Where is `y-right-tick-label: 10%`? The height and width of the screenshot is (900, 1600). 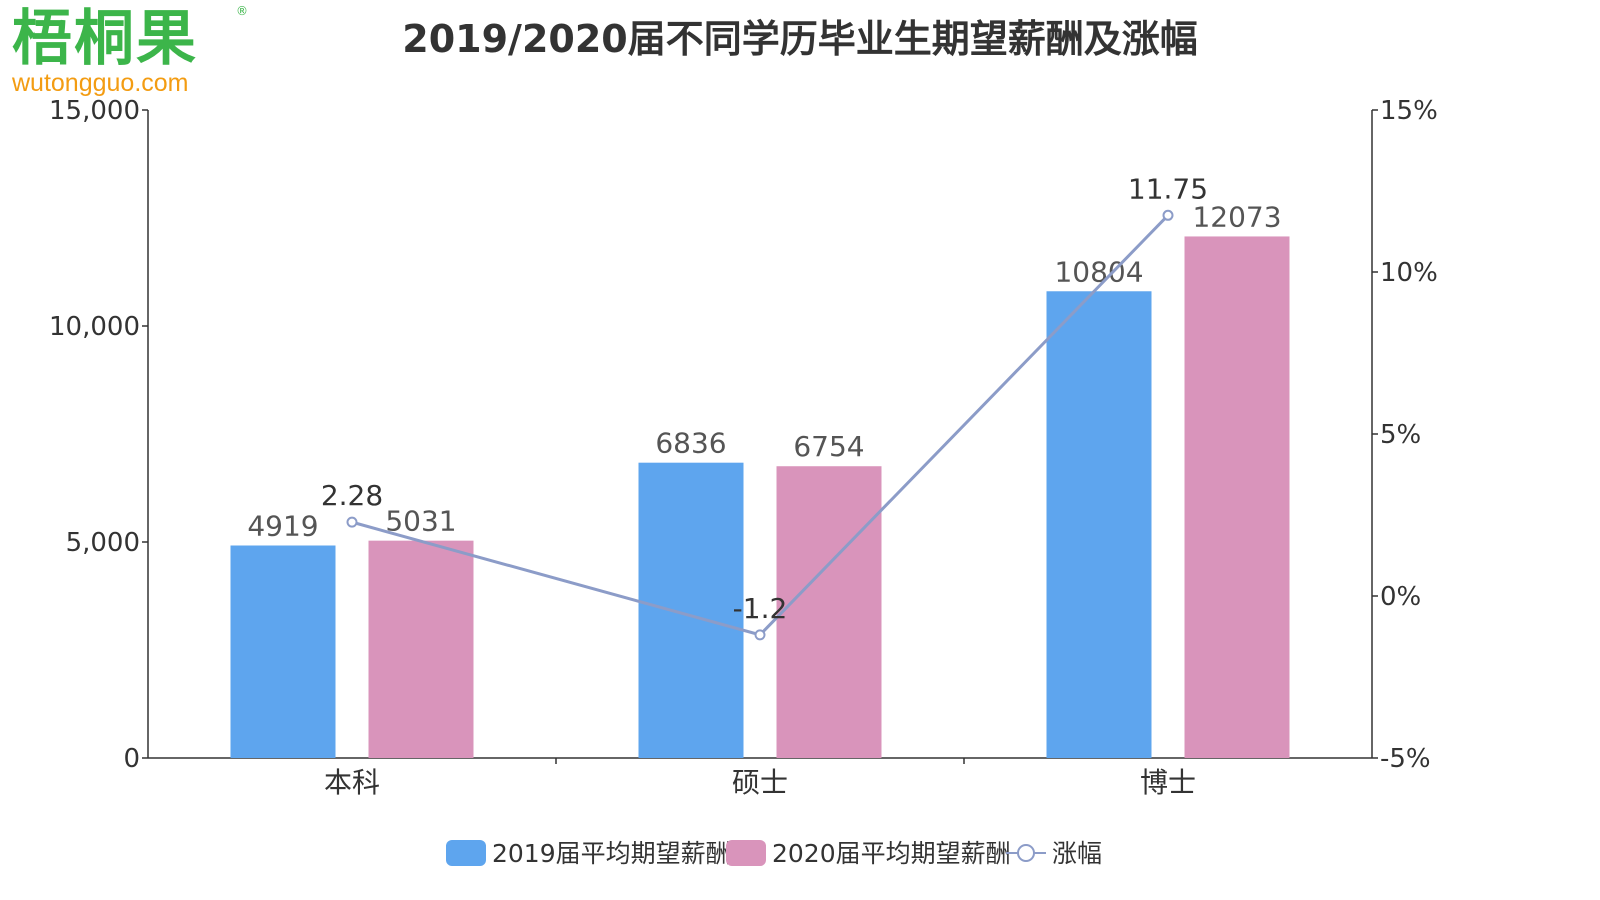
y-right-tick-label: 10% is located at coordinates (1409, 273).